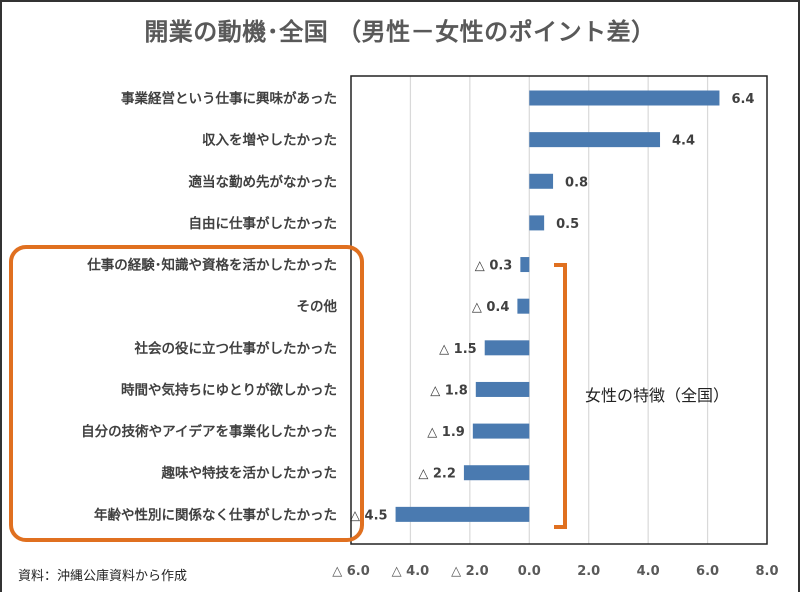  I want to click on category-label: その他, so click(317, 306).